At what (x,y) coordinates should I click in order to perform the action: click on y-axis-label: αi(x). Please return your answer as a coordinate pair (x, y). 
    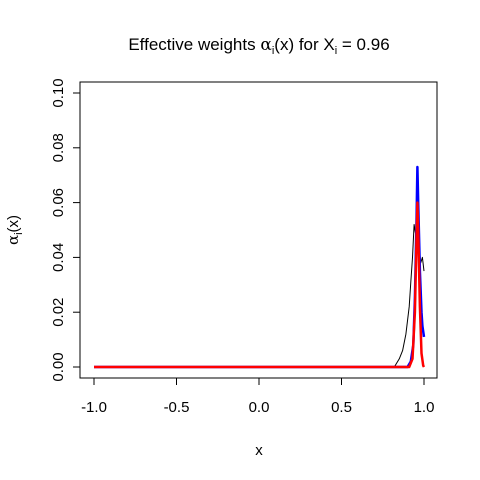
    Looking at the image, I should click on (14, 230).